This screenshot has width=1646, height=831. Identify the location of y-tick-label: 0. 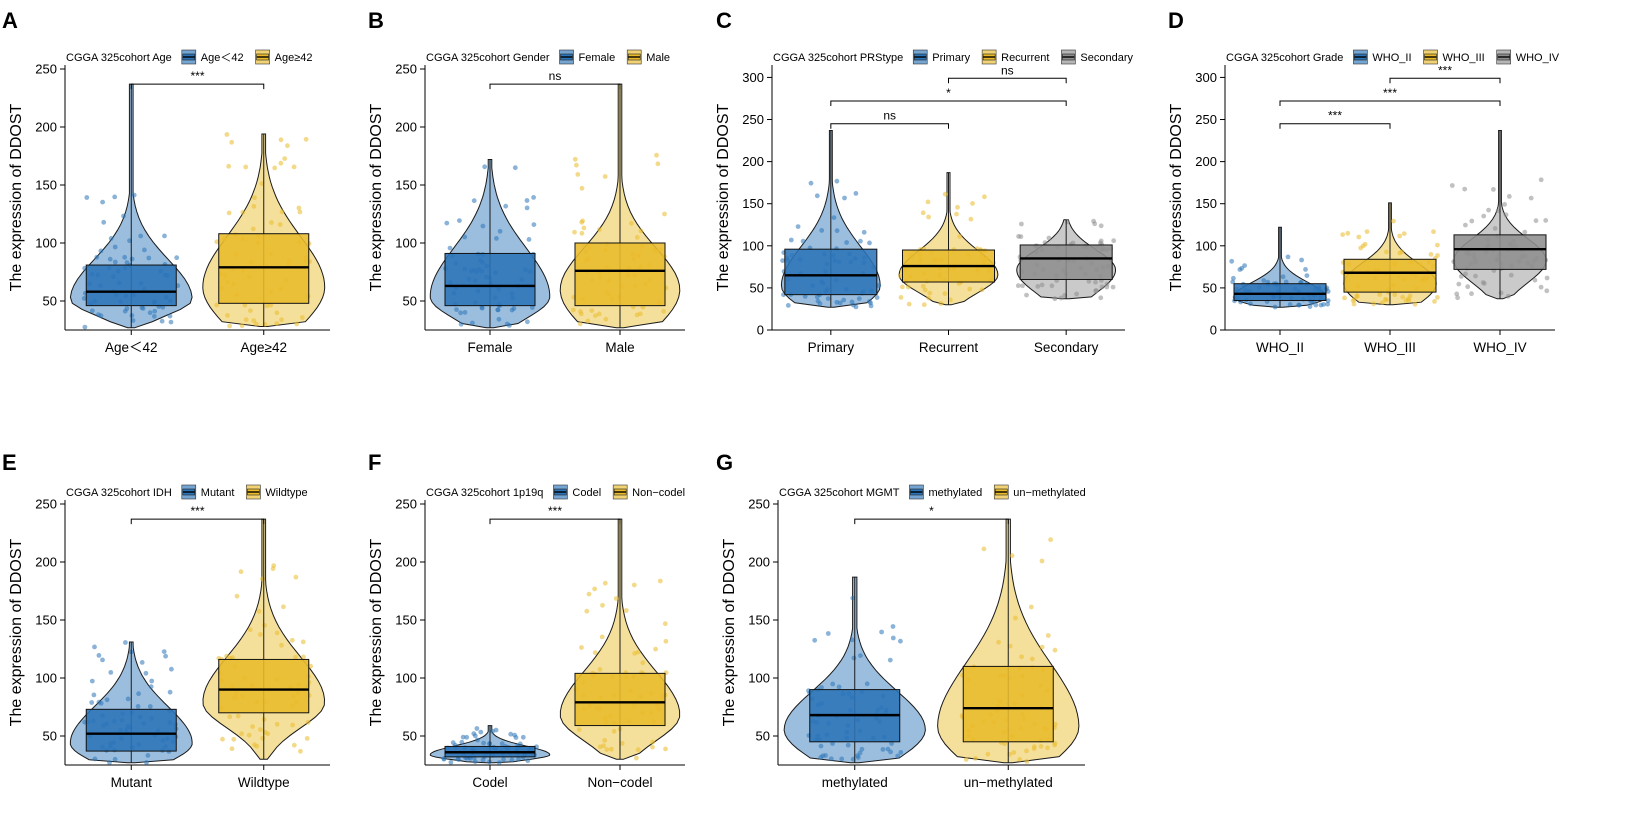
(760, 330).